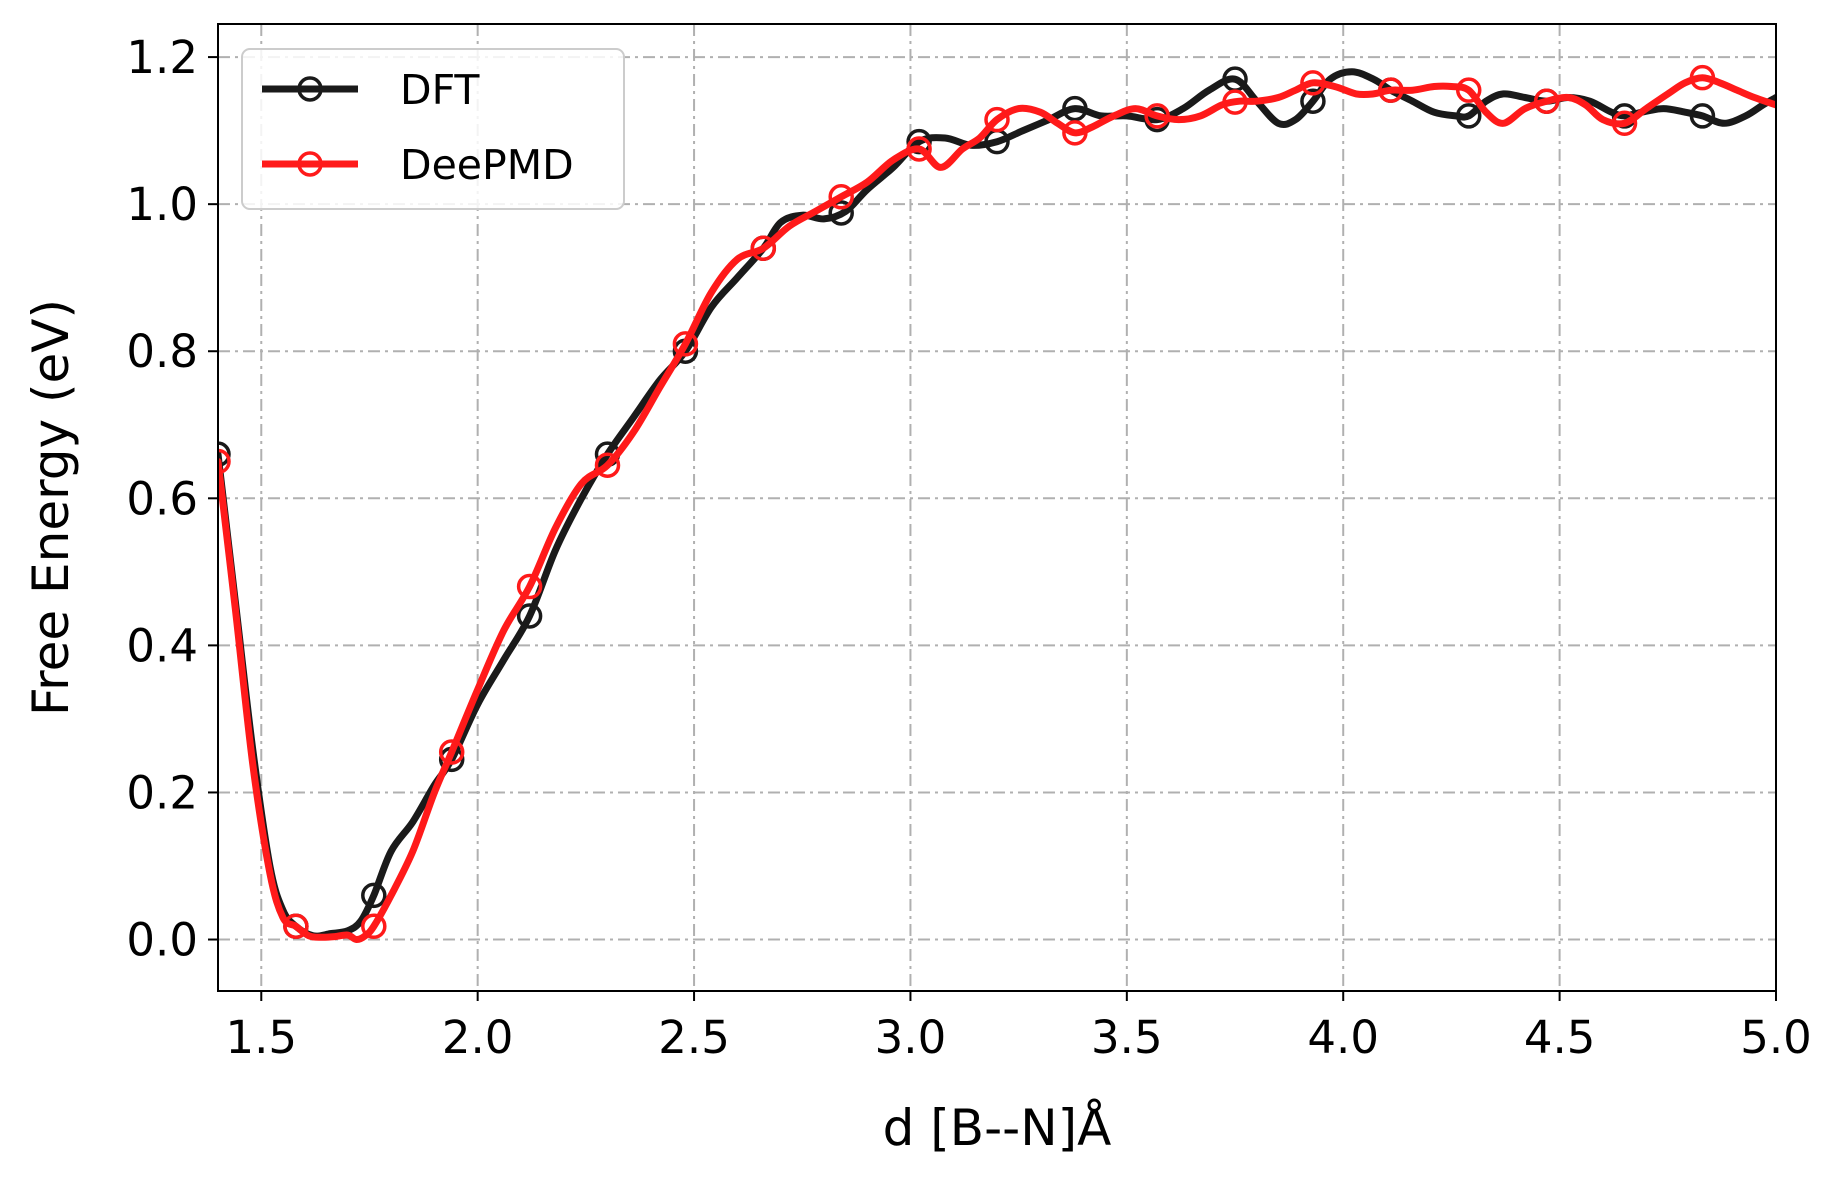  What do you see at coordinates (162, 351) in the screenshot?
I see `y-tick-label: 0.8` at bounding box center [162, 351].